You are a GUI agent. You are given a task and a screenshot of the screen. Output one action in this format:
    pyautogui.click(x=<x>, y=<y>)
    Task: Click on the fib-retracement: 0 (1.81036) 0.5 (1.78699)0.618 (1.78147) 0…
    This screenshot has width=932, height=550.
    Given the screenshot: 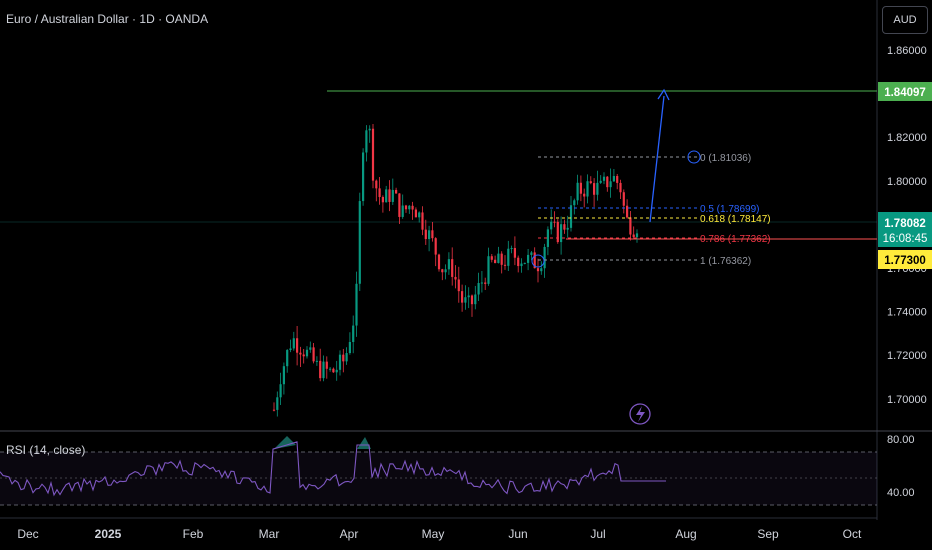 What is the action you would take?
    pyautogui.click(x=654, y=210)
    